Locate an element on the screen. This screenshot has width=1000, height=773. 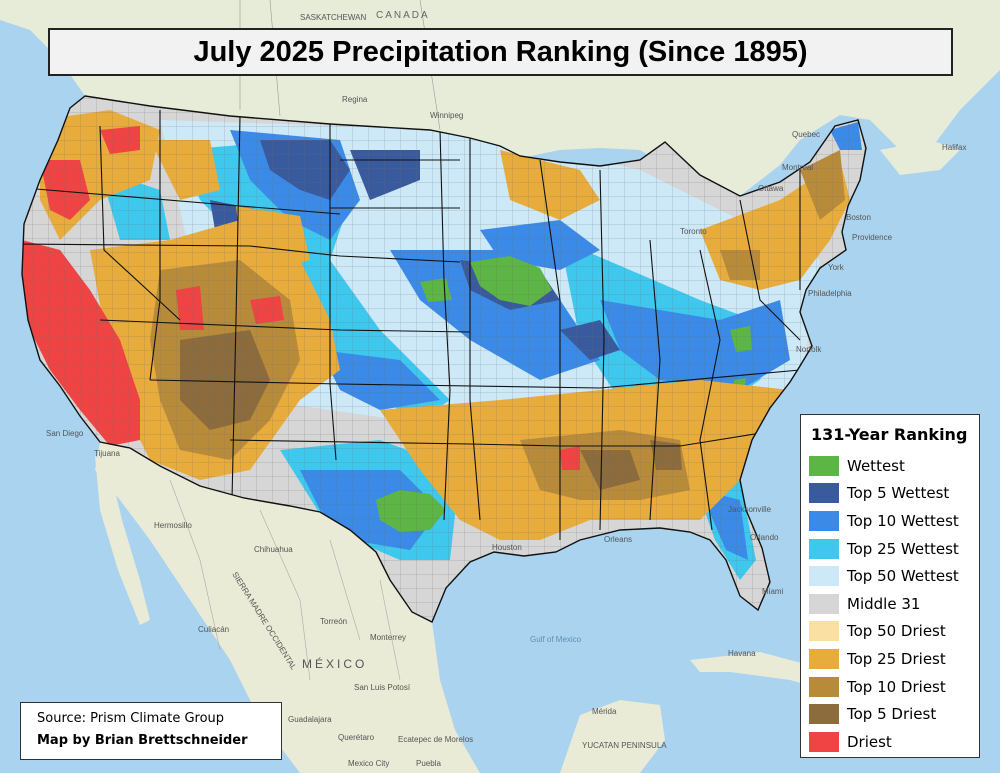
label-guadalajara: Guadalajara is located at coordinates (310, 719).